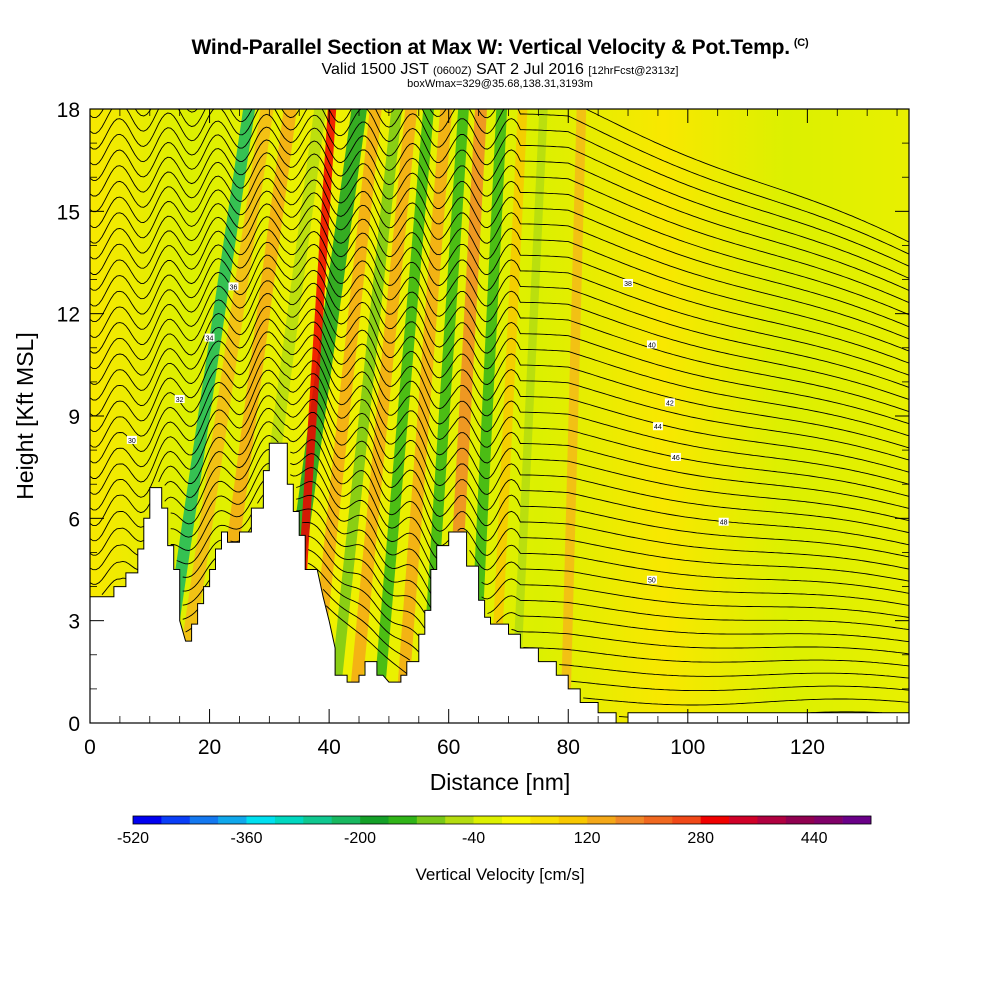 Image resolution: width=1000 pixels, height=1000 pixels. Describe the element at coordinates (209, 747) in the screenshot. I see `x-tick-label: 20` at that location.